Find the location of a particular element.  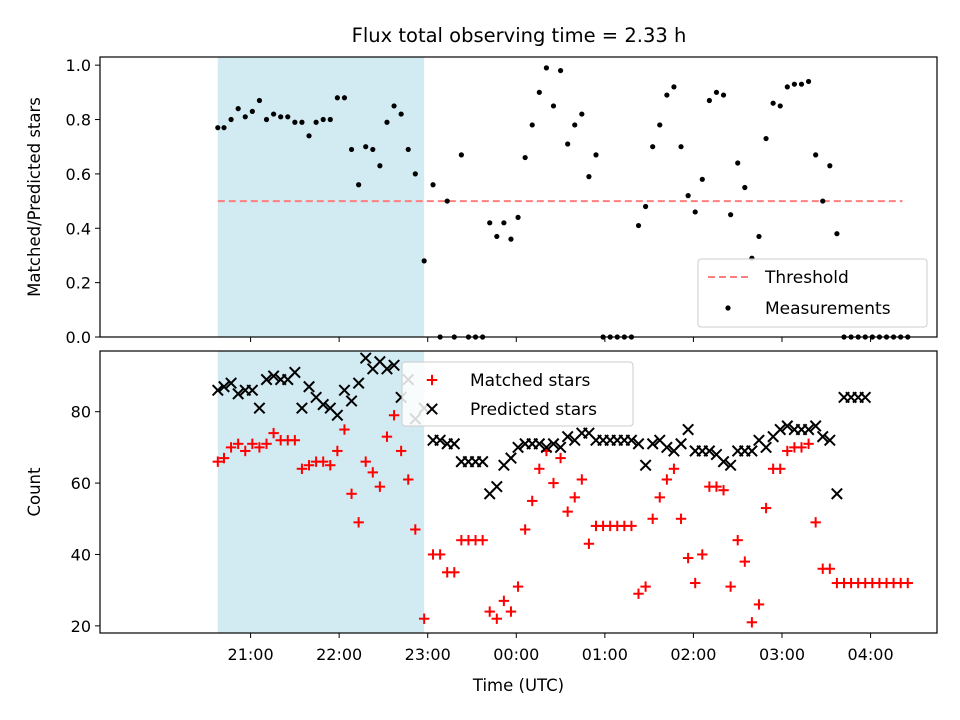

bottom-point-1-17-b is located at coordinates (337, 415).